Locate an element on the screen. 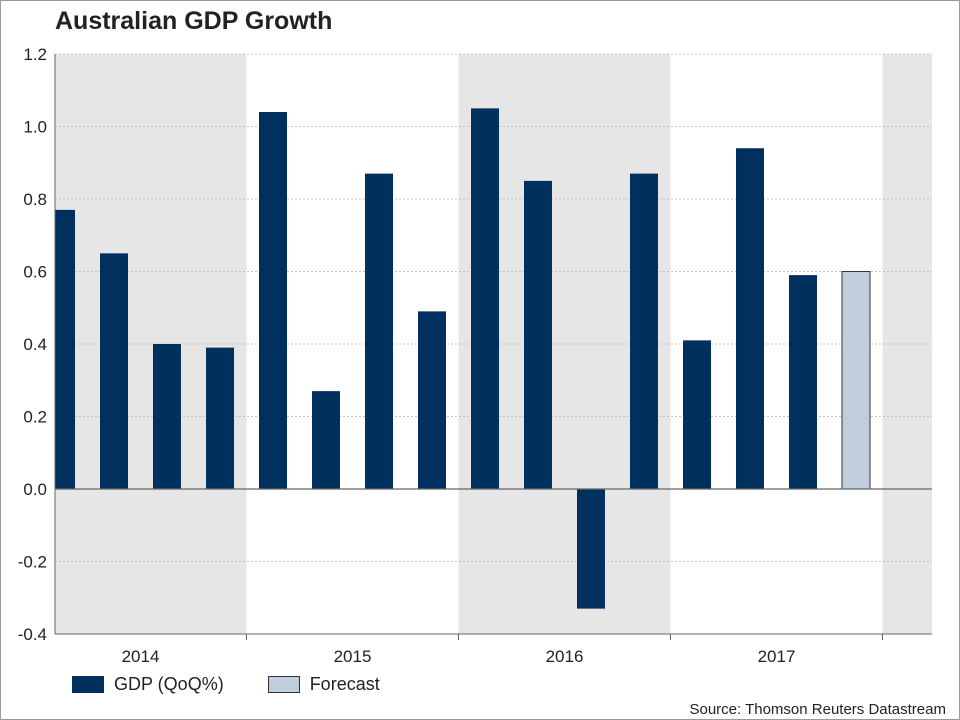  y-tick-label: 0.4 is located at coordinates (35, 344).